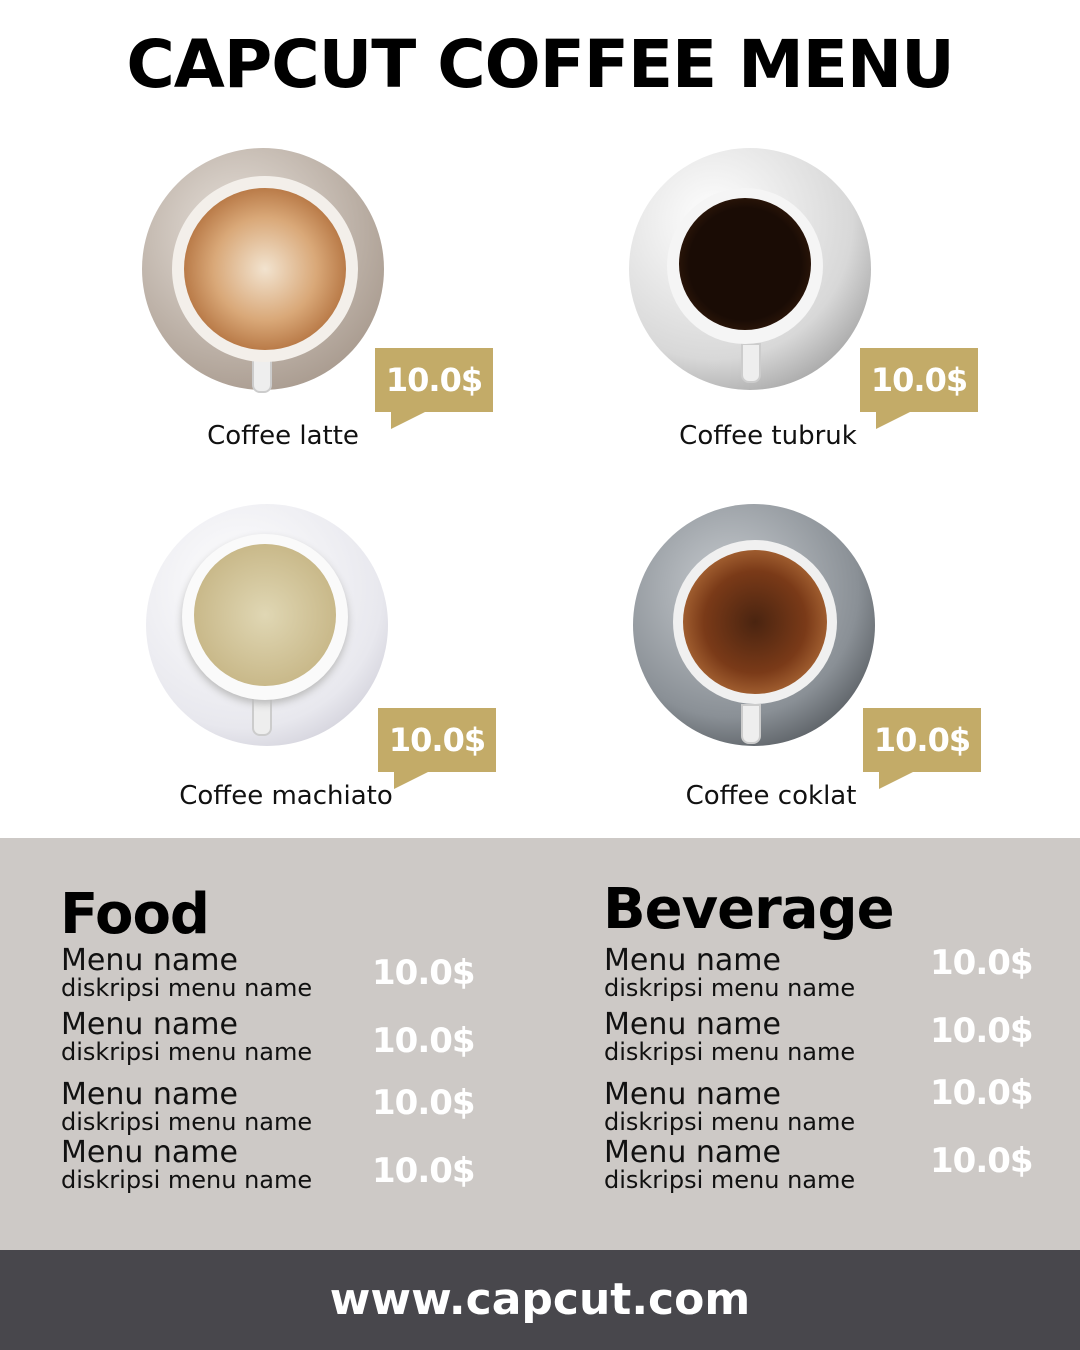  What do you see at coordinates (540, 64) in the screenshot?
I see `page-title: CAPCUT COFFEE MENU` at bounding box center [540, 64].